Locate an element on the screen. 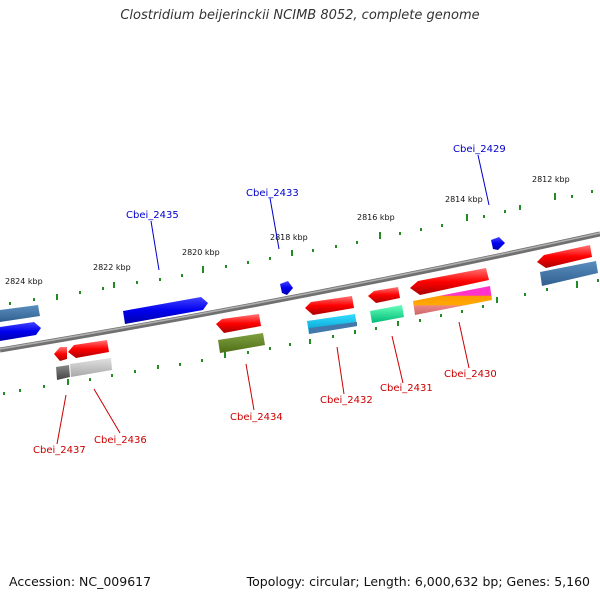 Image resolution: width=600 pixels, height=600 pixels. scale-label-2812: 2812 kbp is located at coordinates (551, 179).